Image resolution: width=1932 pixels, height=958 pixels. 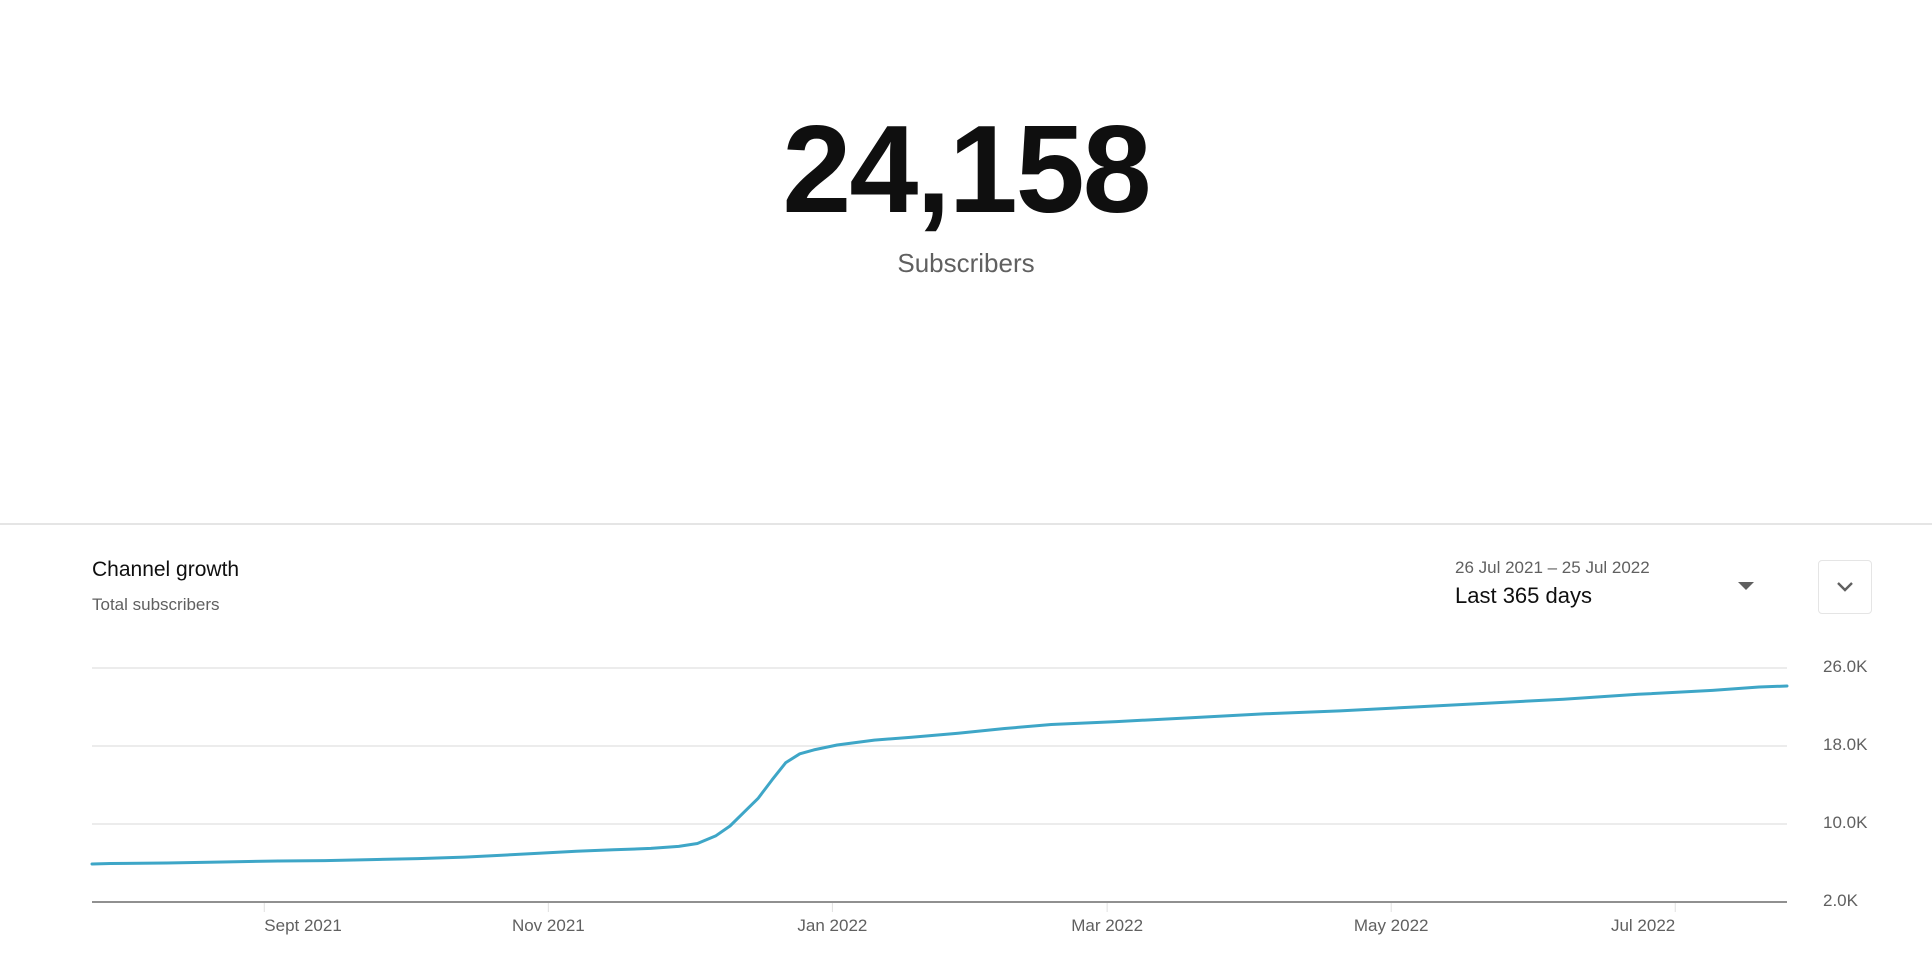 I want to click on summary-panel: 24,158 Subscribers, so click(x=966, y=189).